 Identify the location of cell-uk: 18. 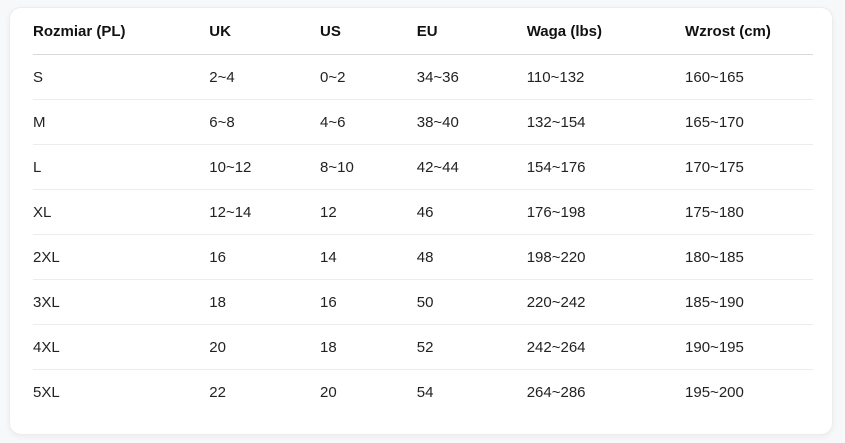
(265, 302).